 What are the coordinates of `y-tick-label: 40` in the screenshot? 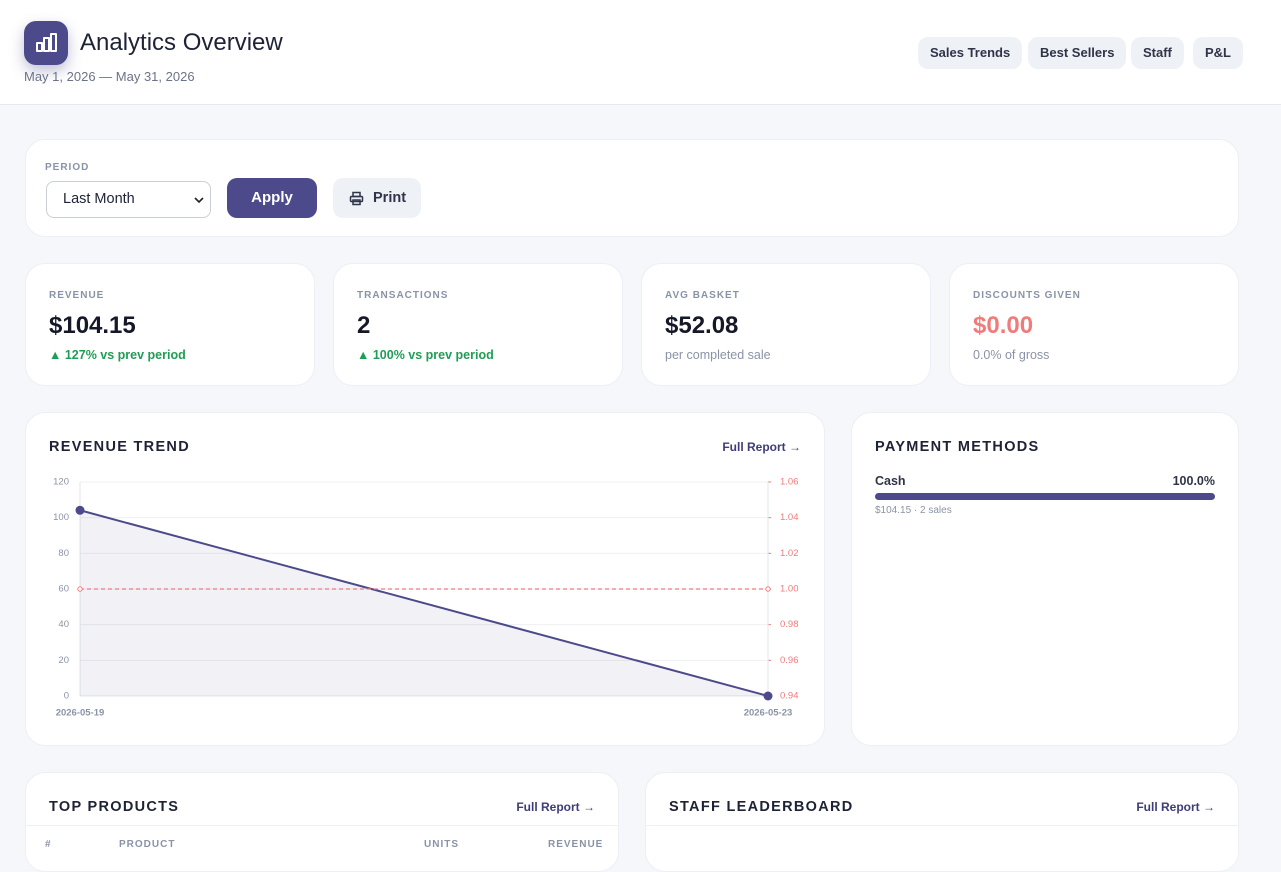 It's located at (63, 624).